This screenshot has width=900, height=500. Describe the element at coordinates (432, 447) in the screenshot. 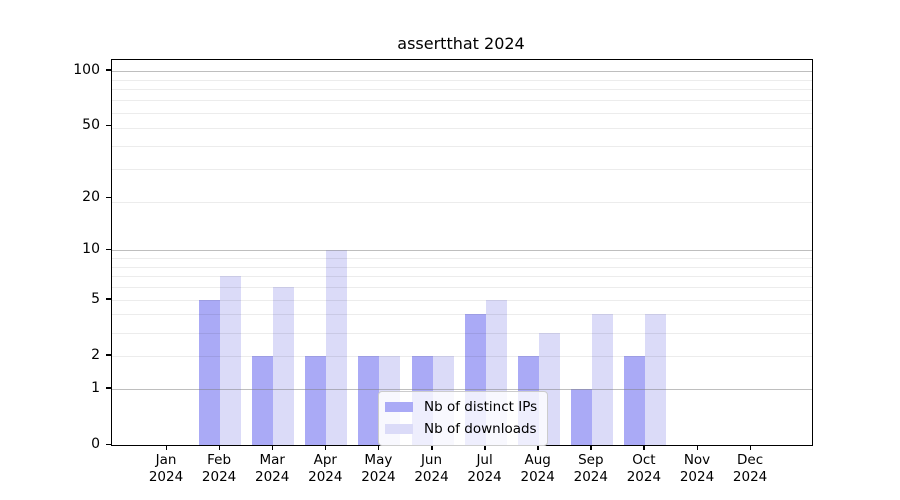

I see `x-tick-mark-jun` at that location.